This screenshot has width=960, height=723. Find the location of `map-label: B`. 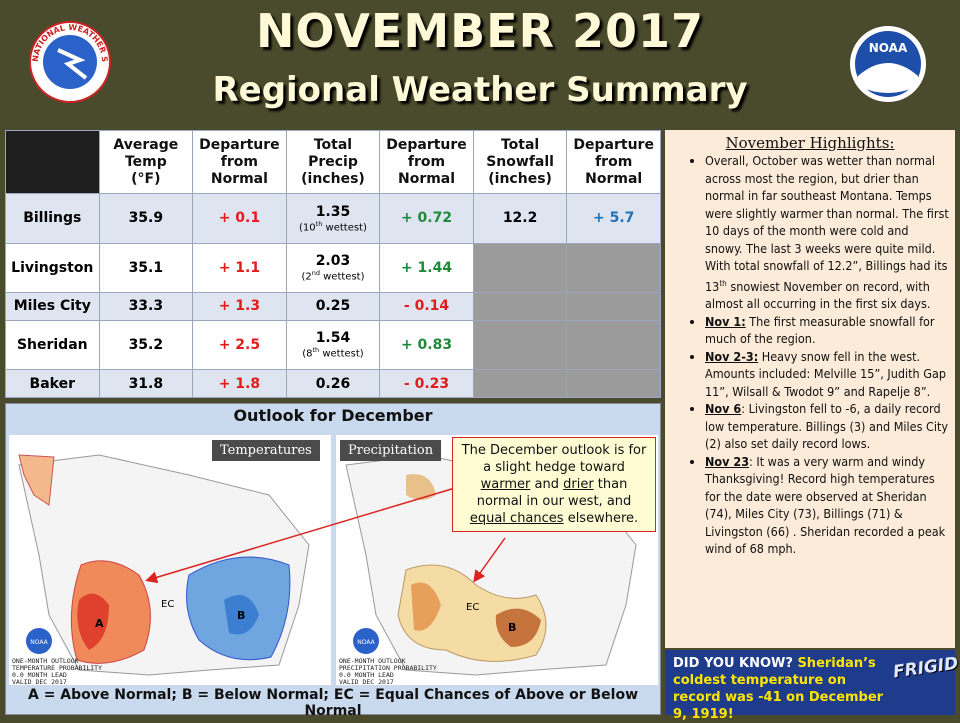

map-label: B is located at coordinates (512, 627).